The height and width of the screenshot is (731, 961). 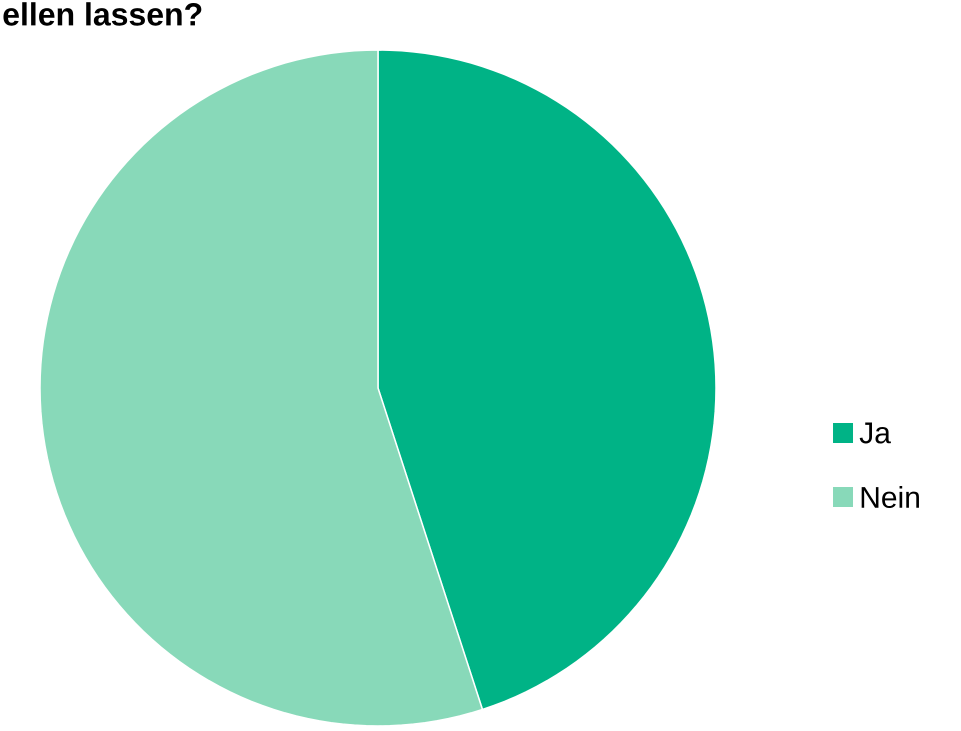 I want to click on legend-label: Ja, so click(x=875, y=433).